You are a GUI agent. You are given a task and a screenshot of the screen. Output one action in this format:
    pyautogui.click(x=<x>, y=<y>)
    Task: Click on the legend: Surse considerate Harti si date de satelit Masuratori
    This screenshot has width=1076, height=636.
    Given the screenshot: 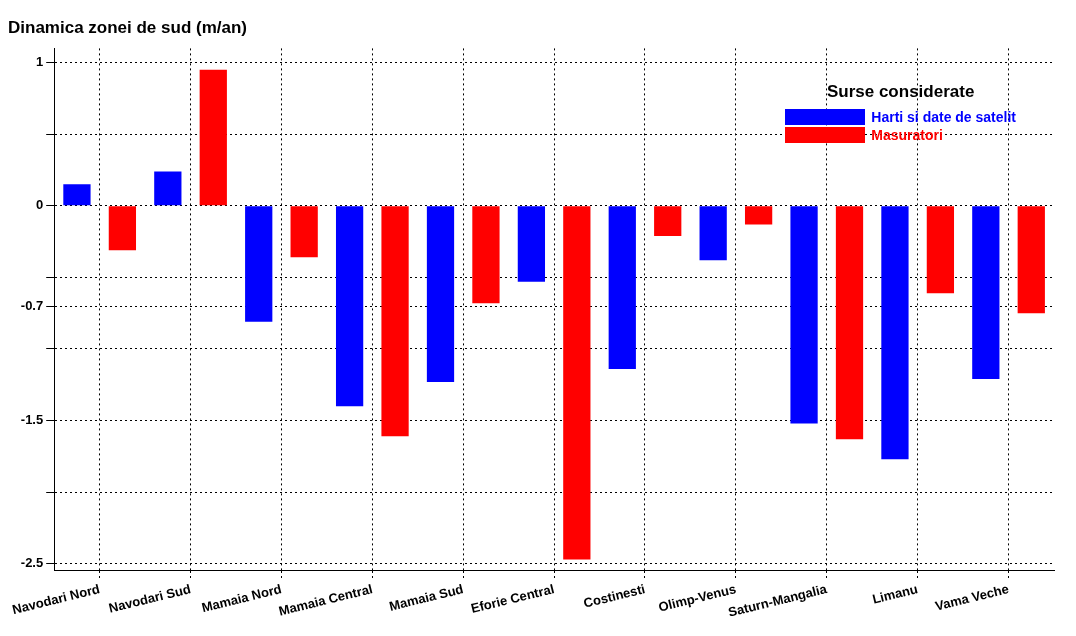 What is the action you would take?
    pyautogui.click(x=900, y=113)
    